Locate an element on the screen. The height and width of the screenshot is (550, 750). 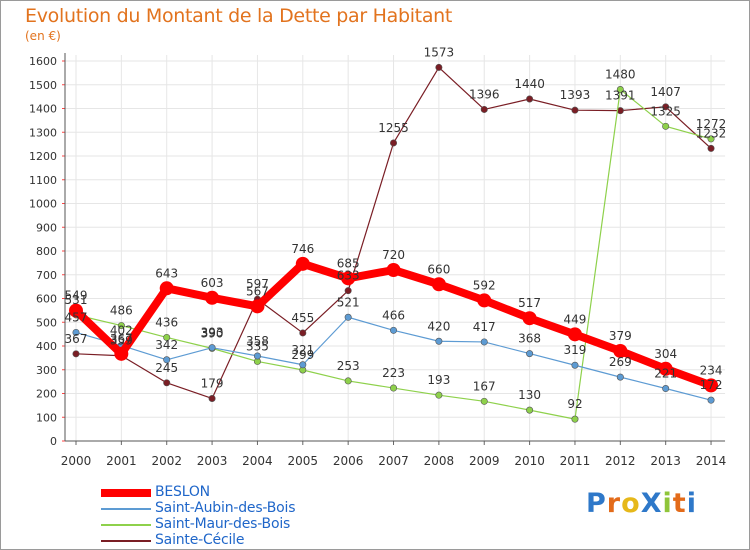
data-label-beslon: 746 is located at coordinates (302, 249).